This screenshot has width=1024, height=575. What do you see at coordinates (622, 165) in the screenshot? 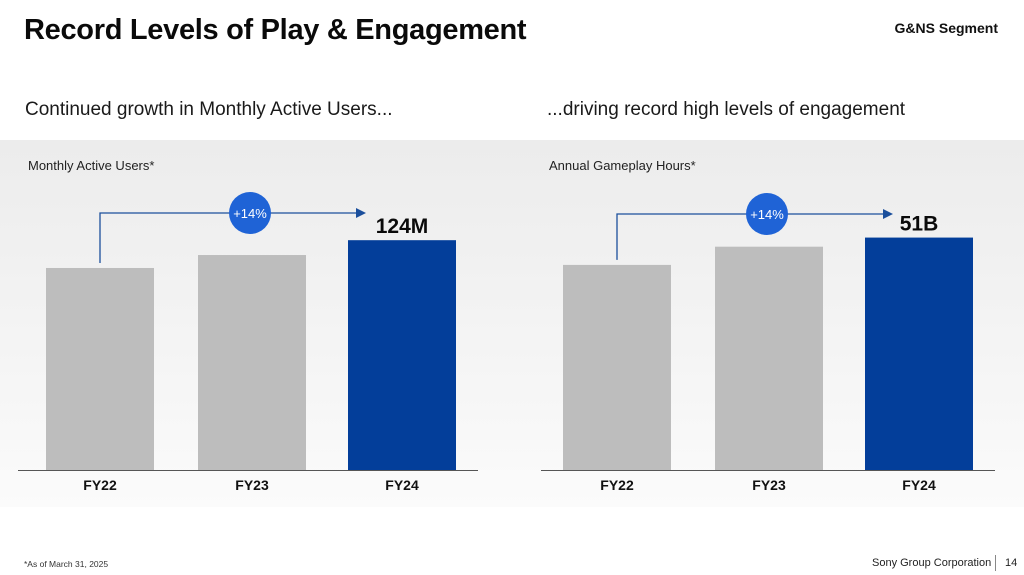
I see `gameplay-chart-title: Annual Gameplay Hours*` at bounding box center [622, 165].